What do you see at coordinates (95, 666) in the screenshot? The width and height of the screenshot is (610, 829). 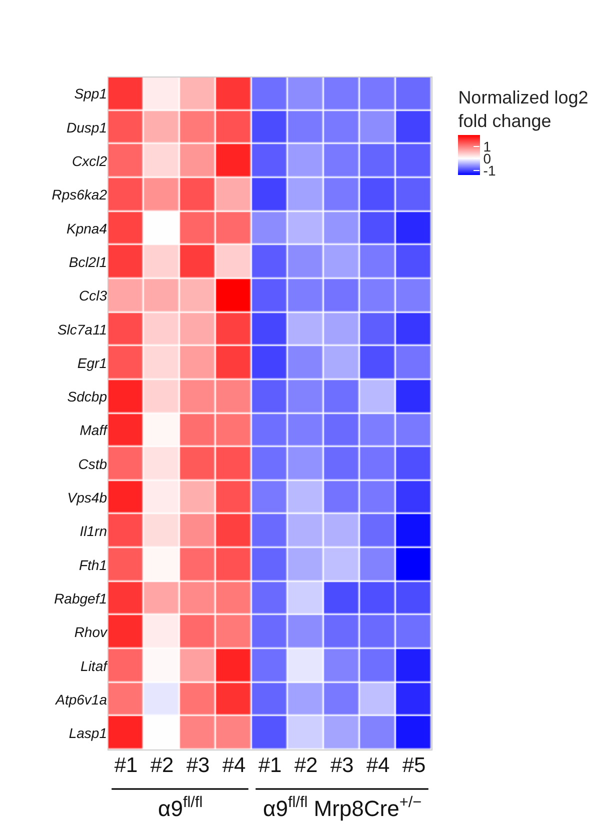 I see `y-tick-label: Litaf` at bounding box center [95, 666].